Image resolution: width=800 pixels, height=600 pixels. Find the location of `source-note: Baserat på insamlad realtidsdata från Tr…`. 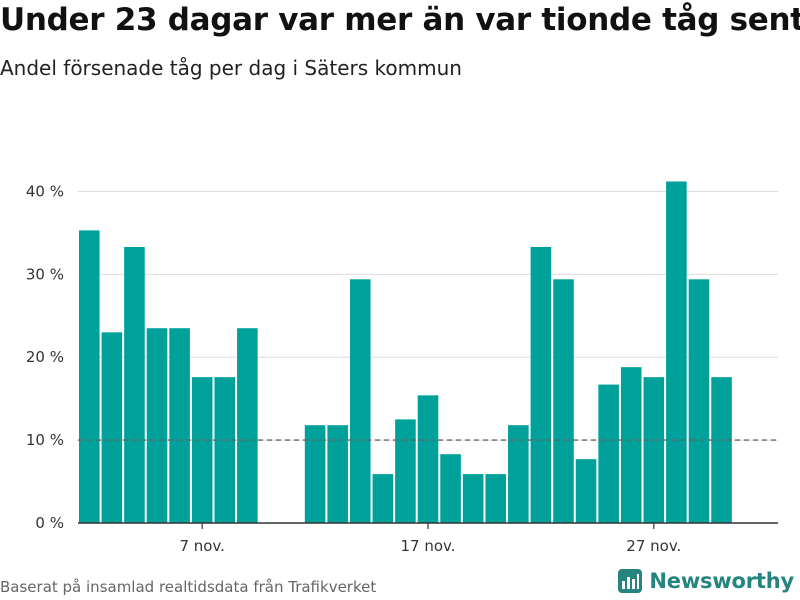

source-note: Baserat på insamlad realtidsdata från Tr… is located at coordinates (188, 587).